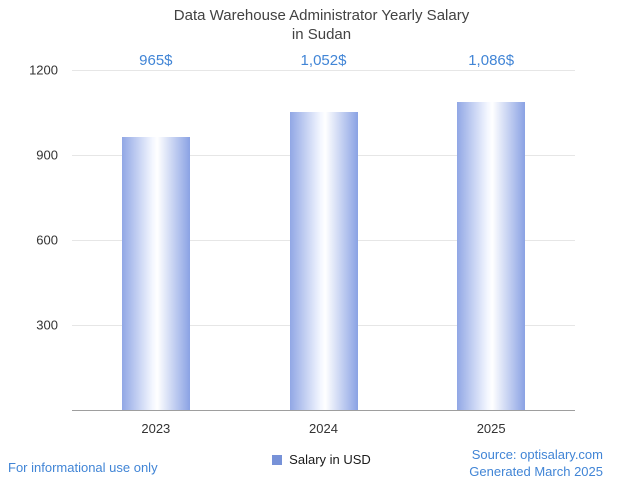  Describe the element at coordinates (155, 273) in the screenshot. I see `bar-2023` at that location.